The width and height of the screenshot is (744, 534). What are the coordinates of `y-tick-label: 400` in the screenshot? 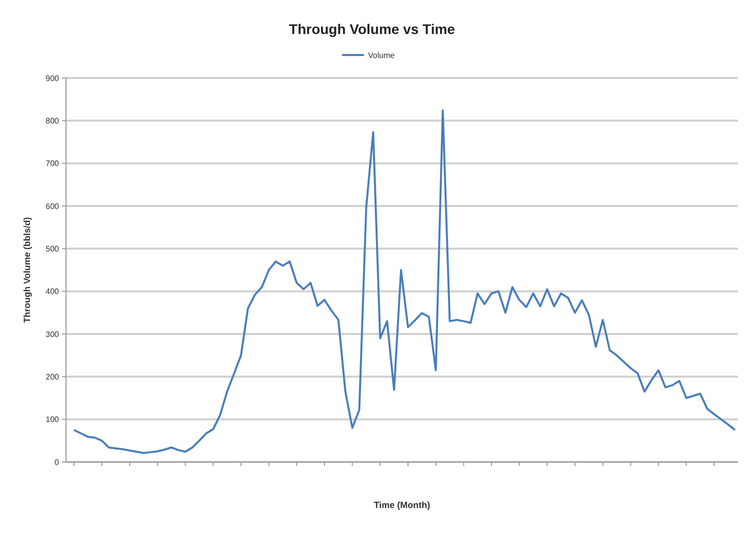 It's located at (53, 291).